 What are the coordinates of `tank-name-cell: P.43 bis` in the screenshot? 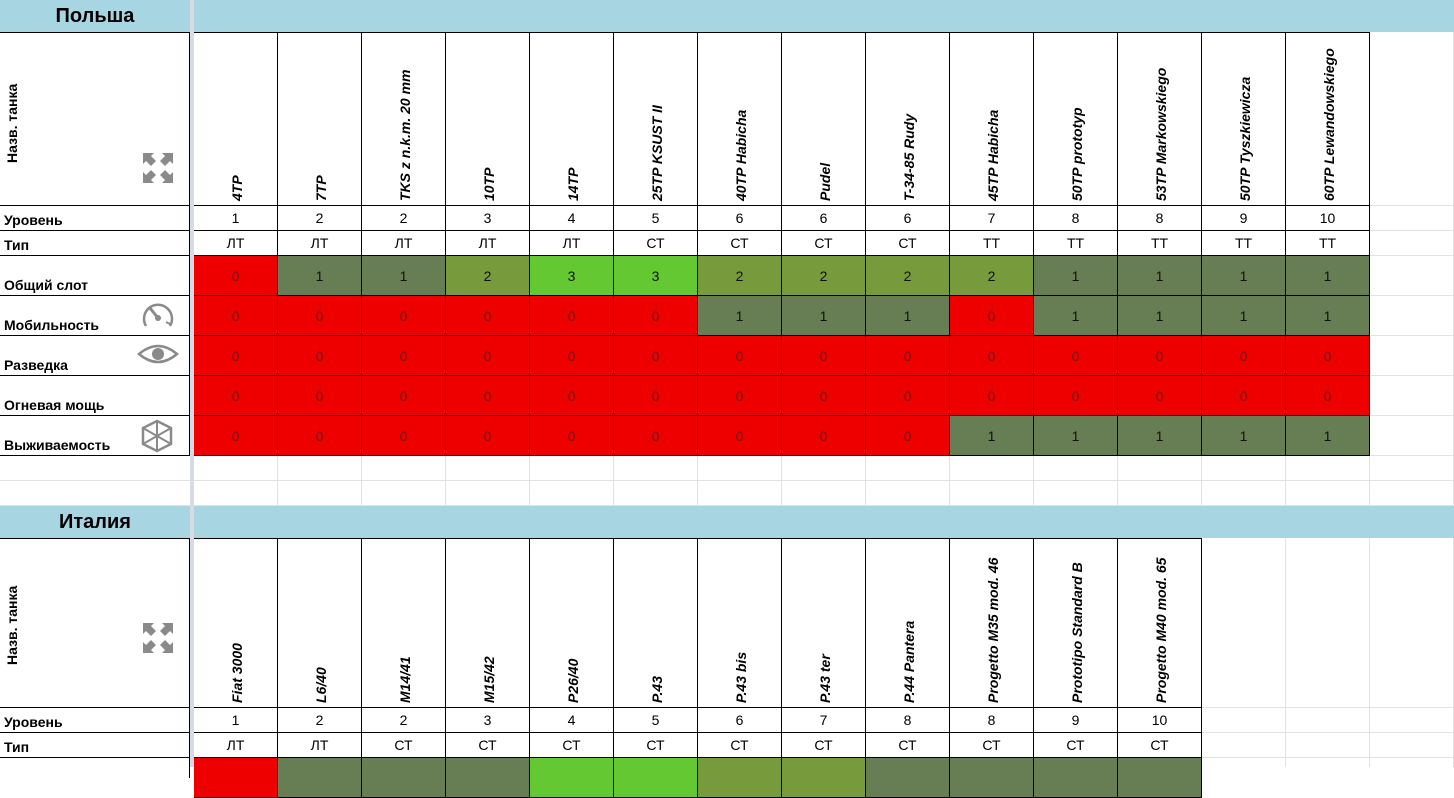 It's located at (740, 623).